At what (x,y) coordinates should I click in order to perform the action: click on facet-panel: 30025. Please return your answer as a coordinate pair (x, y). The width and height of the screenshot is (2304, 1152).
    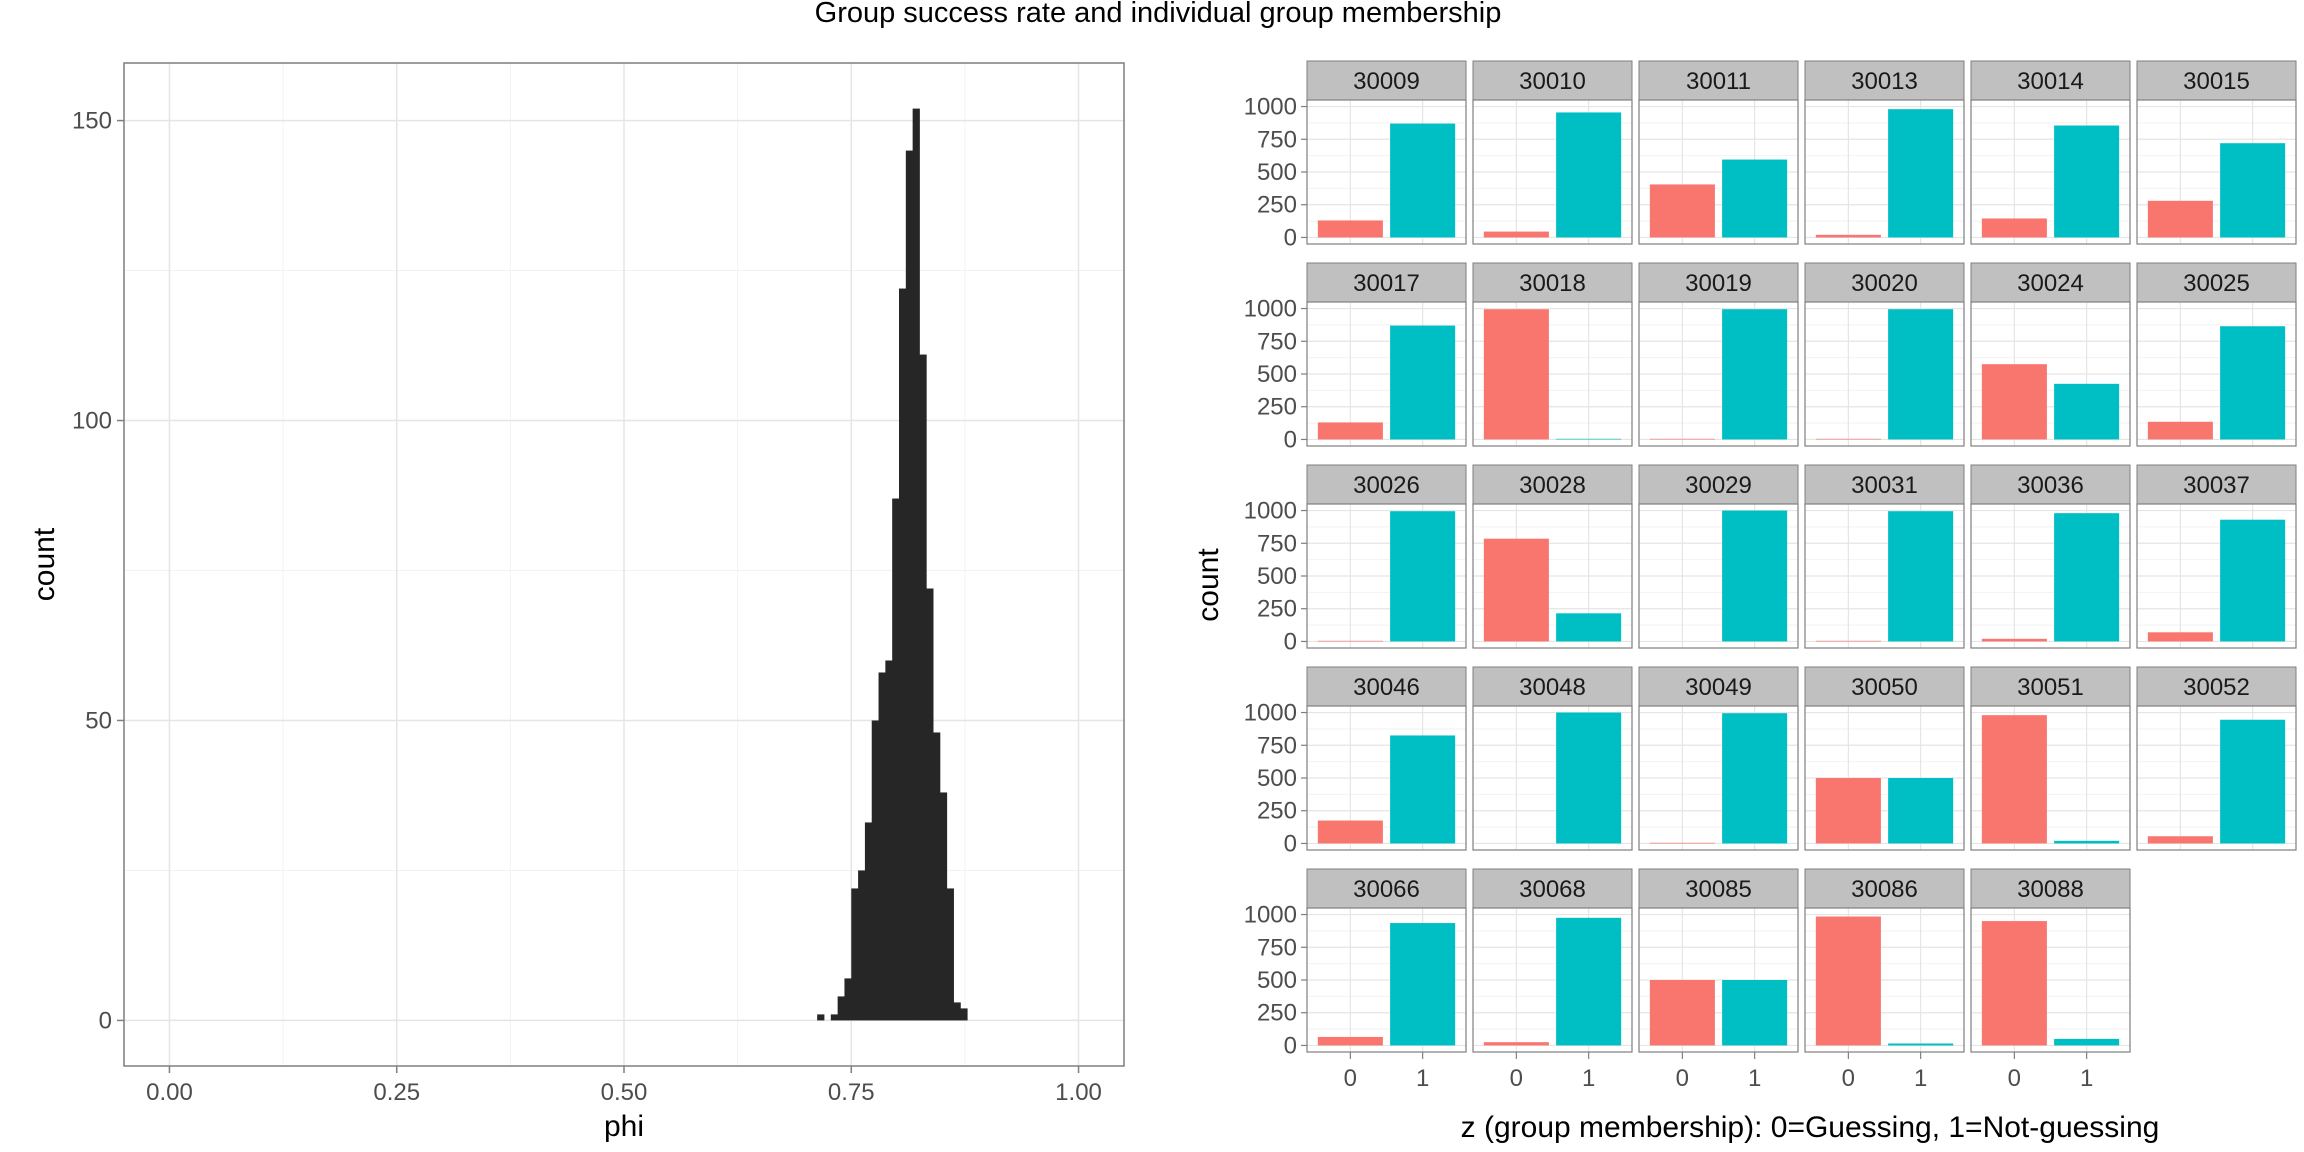
    Looking at the image, I should click on (2216, 354).